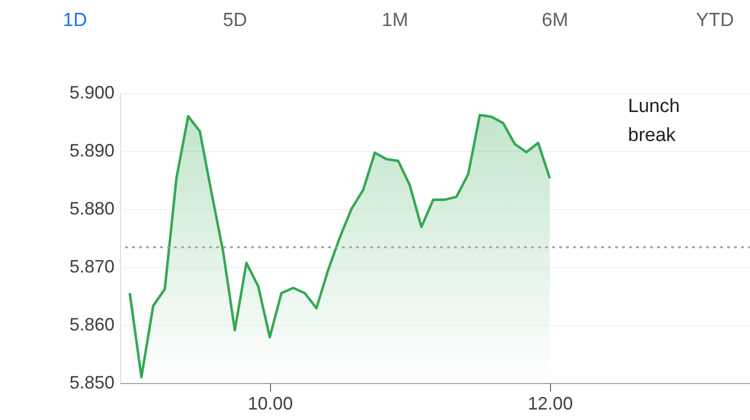 Image resolution: width=750 pixels, height=420 pixels. Describe the element at coordinates (91, 150) in the screenshot. I see `y-tick-label: 5.890` at that location.